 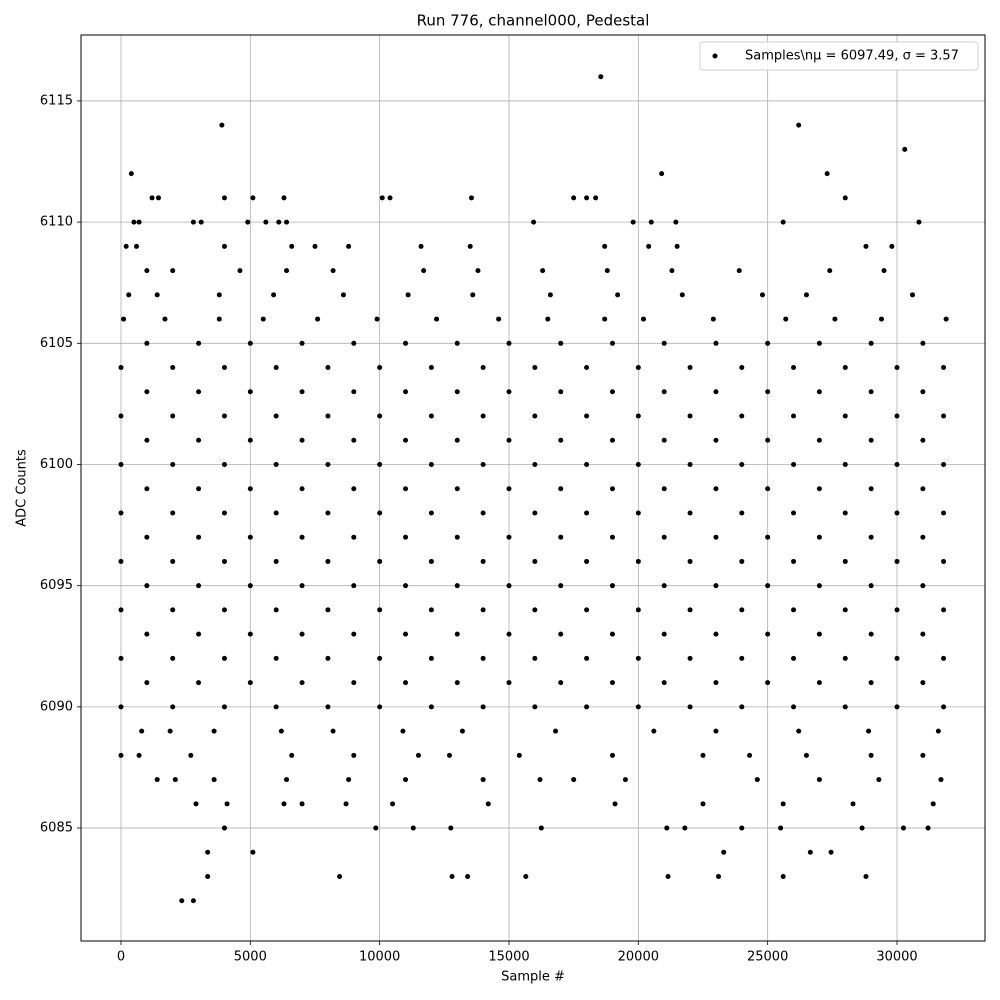 I want to click on legend-box, so click(x=839, y=56).